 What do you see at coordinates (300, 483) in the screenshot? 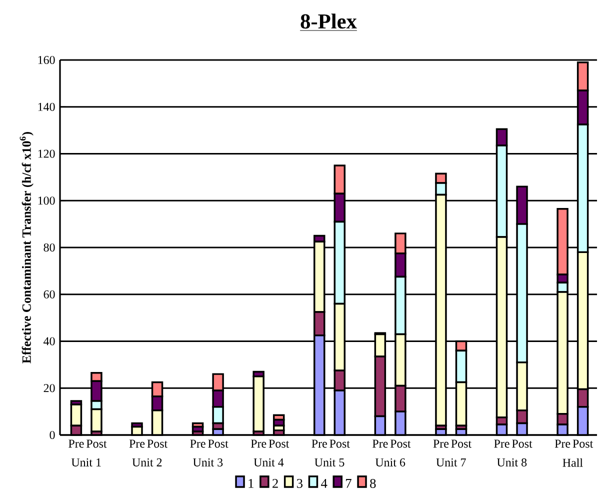
I see `legend-label: 3` at bounding box center [300, 483].